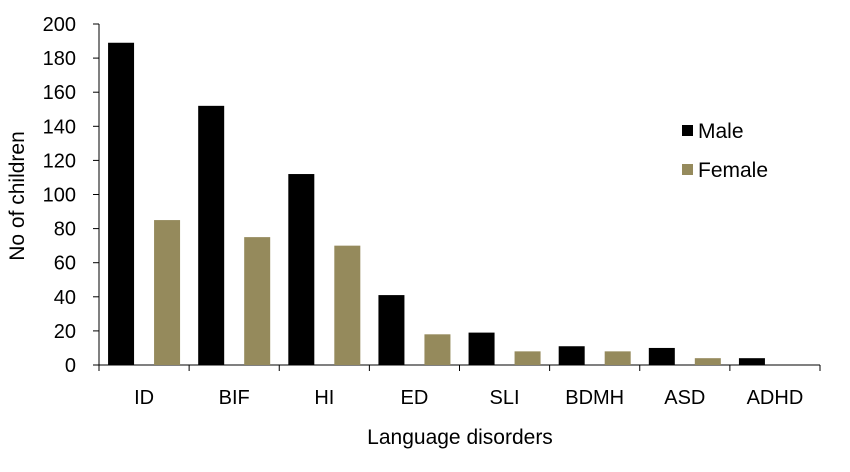  What do you see at coordinates (301, 269) in the screenshot?
I see `bar-male-hi` at bounding box center [301, 269].